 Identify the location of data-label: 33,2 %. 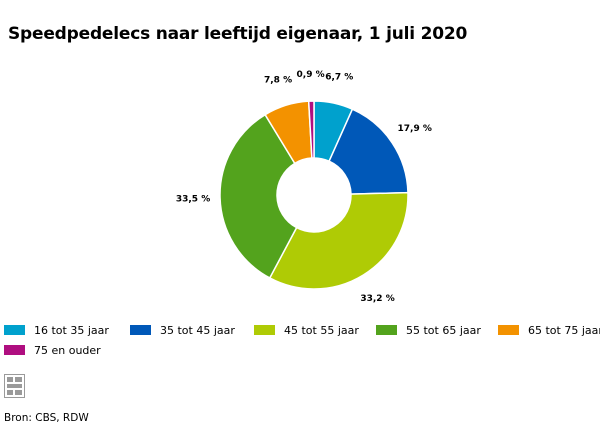
(377, 299).